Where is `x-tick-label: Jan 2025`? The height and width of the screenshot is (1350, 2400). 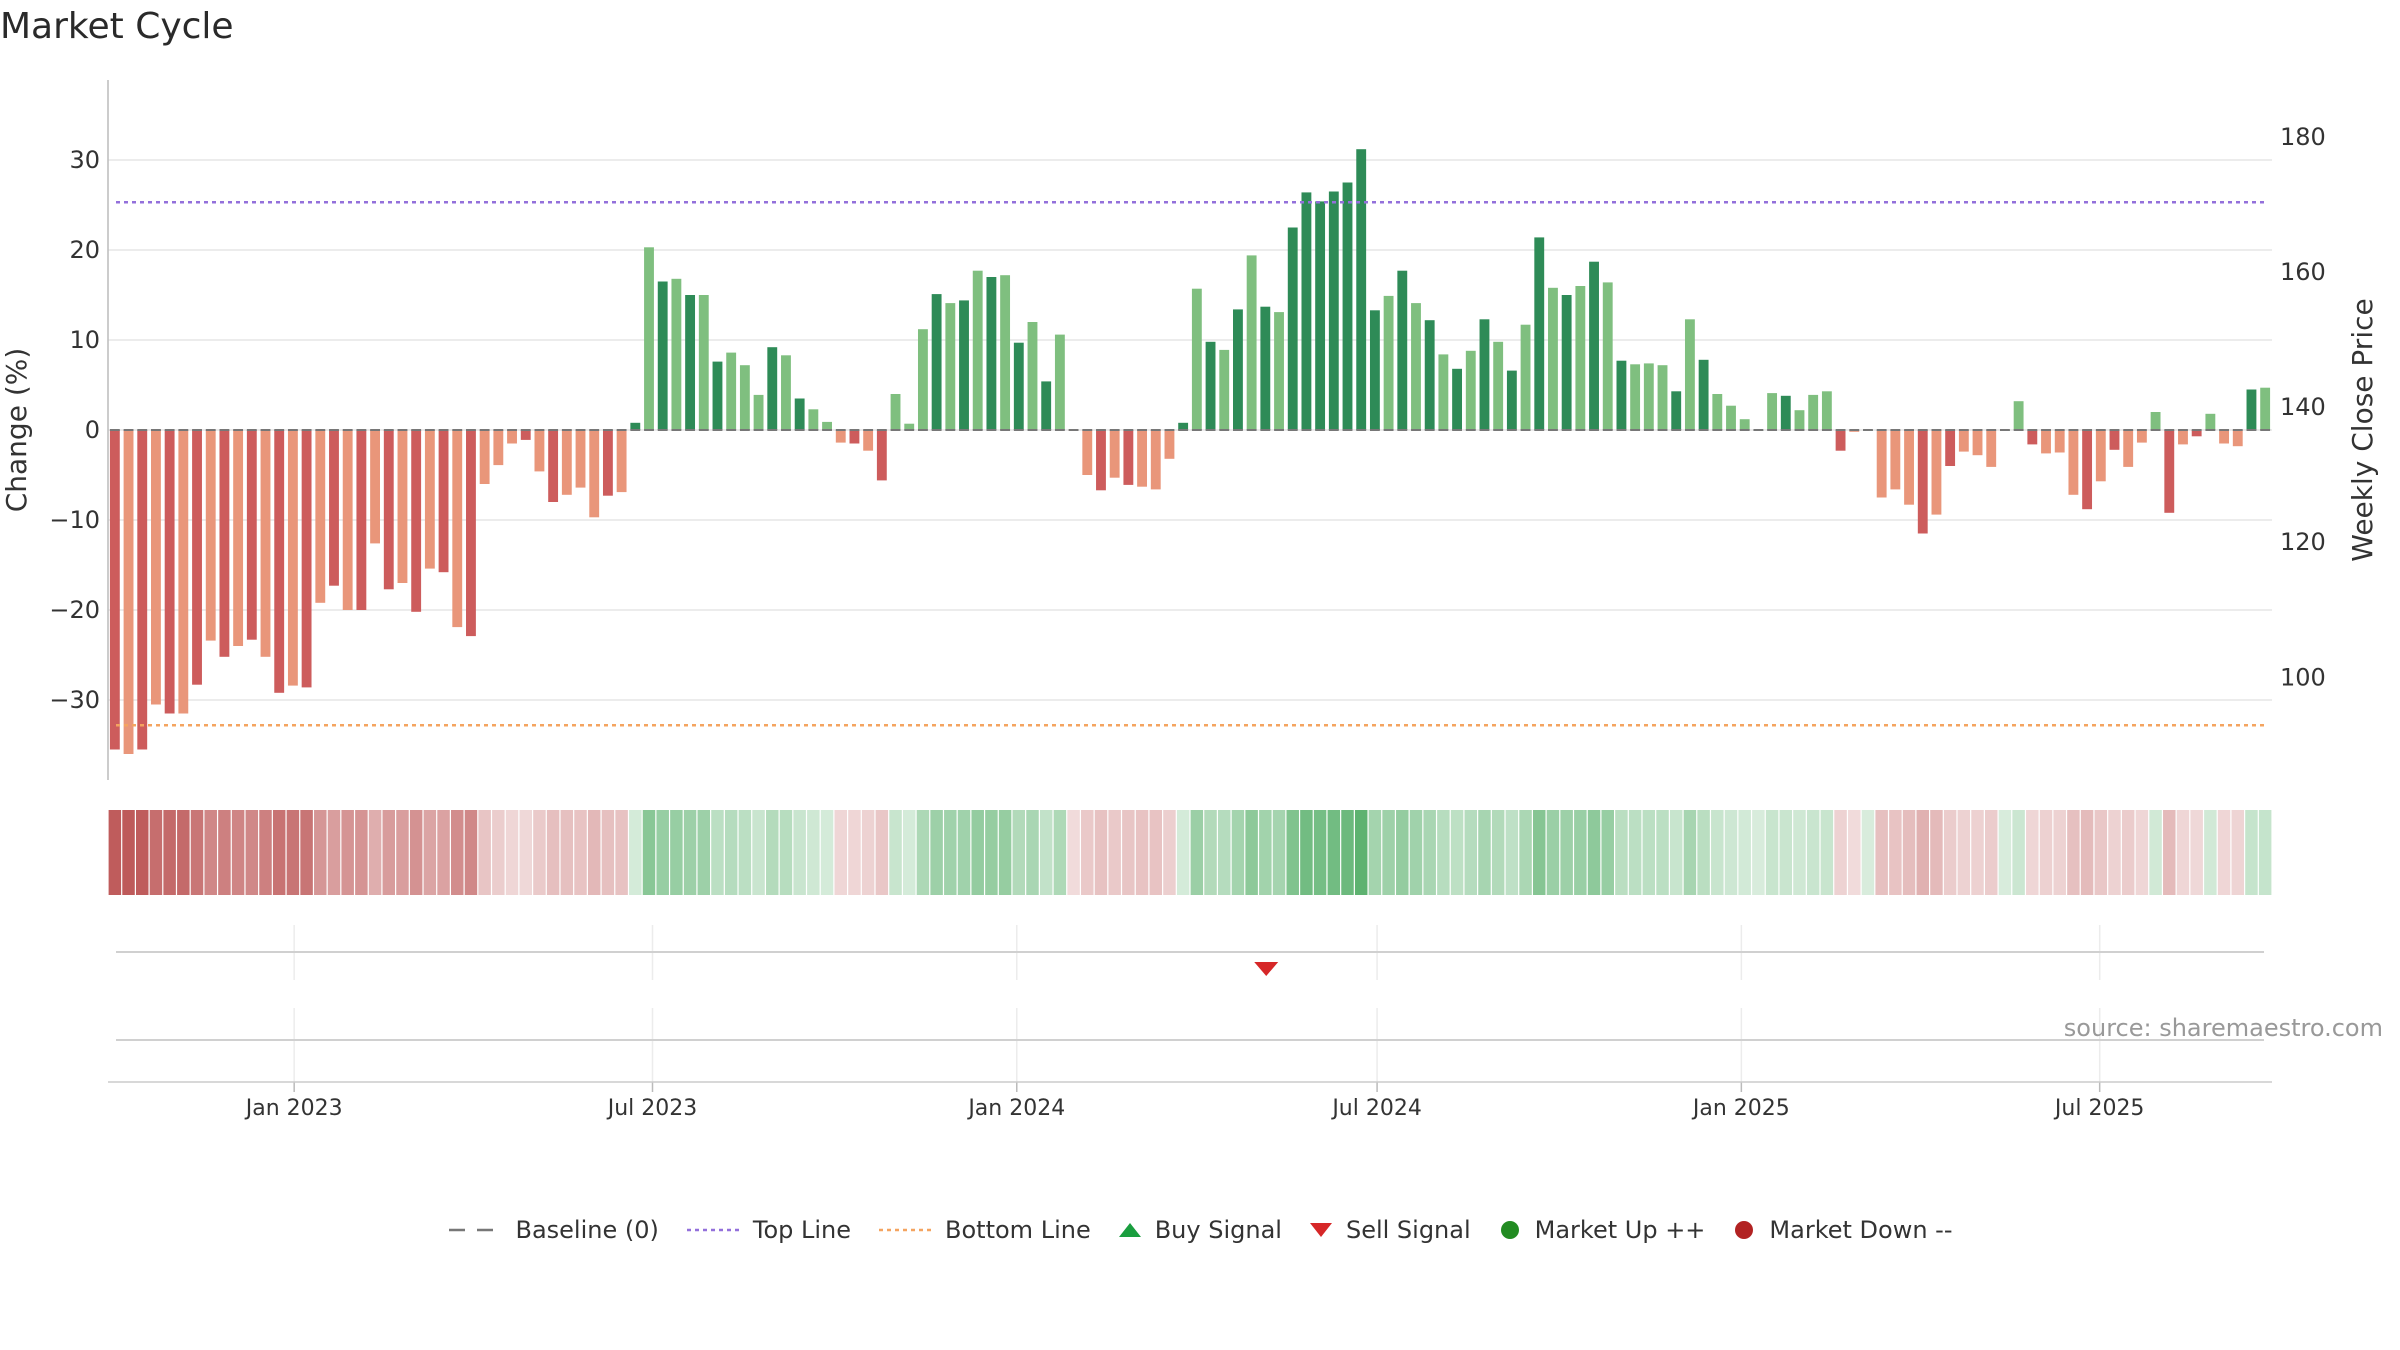 x-tick-label: Jan 2025 is located at coordinates (1740, 1108).